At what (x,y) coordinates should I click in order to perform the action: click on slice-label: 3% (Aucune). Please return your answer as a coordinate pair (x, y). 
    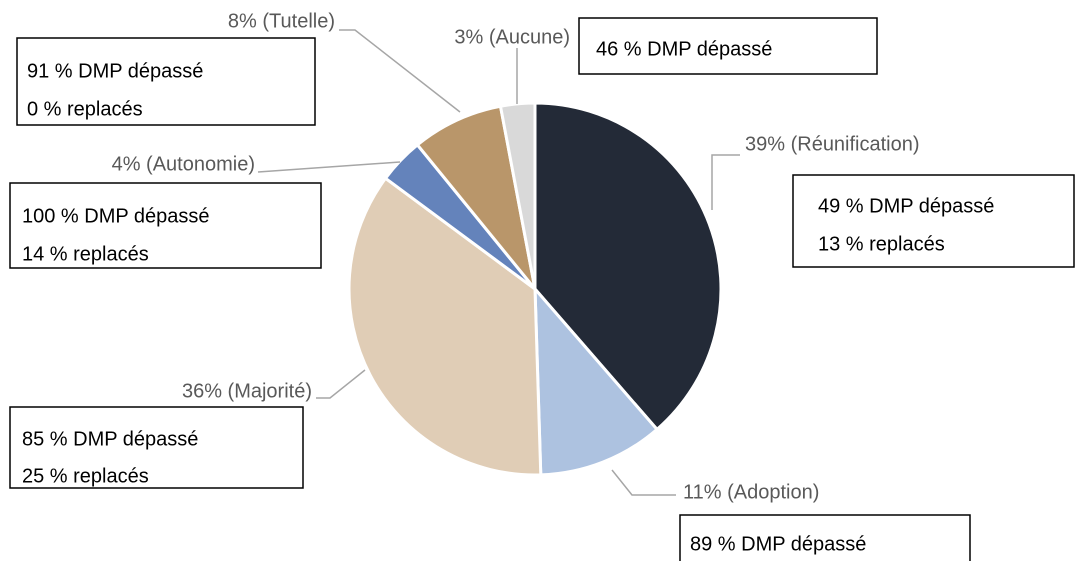
    Looking at the image, I should click on (512, 37).